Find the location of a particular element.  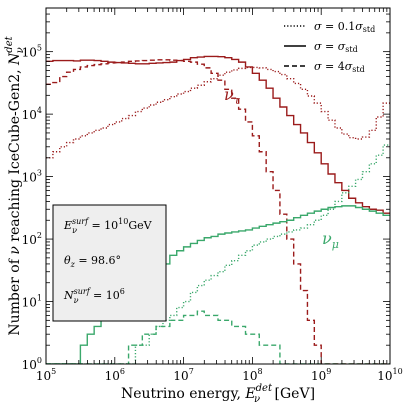

nu-mu-label: νμ is located at coordinates (330, 240).